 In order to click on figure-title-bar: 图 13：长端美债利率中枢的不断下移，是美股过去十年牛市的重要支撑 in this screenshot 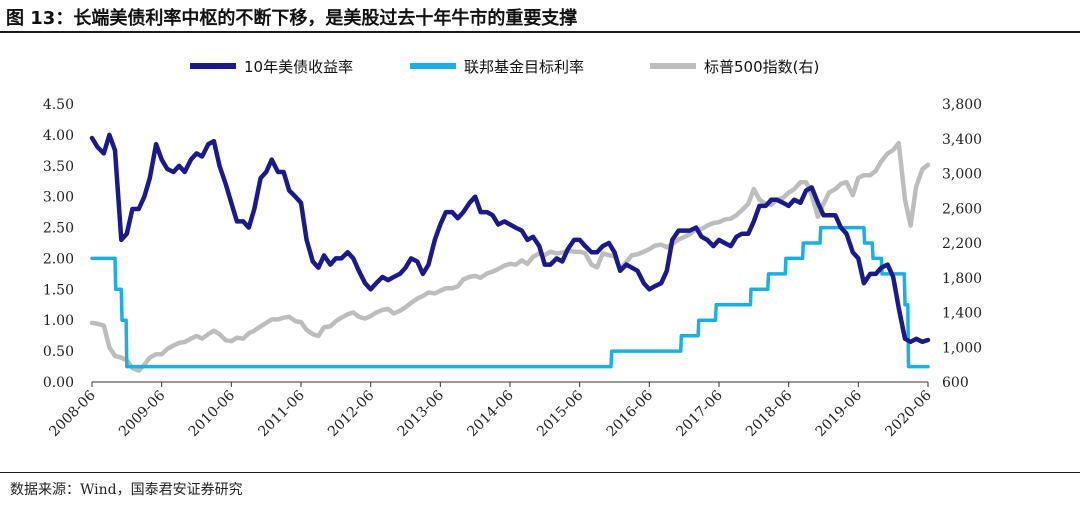, I will do `click(540, 16)`.